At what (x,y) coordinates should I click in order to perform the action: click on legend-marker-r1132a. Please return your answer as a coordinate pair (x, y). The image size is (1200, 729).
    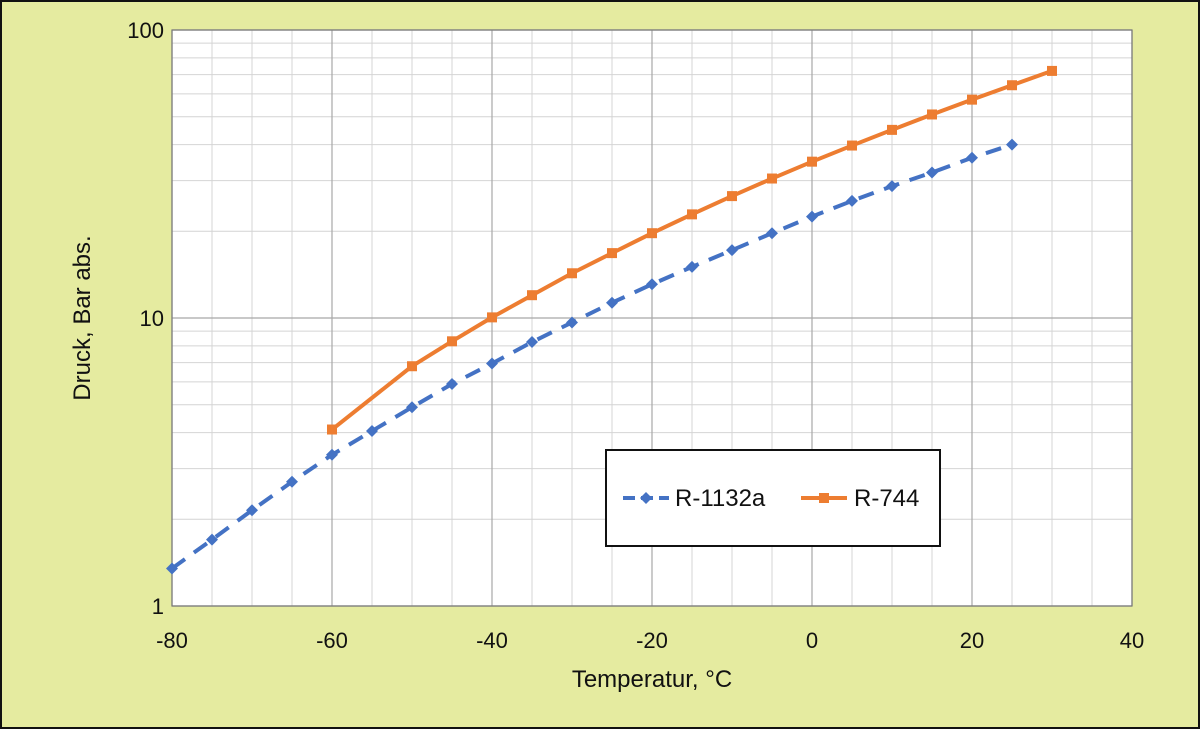
    Looking at the image, I should click on (646, 498).